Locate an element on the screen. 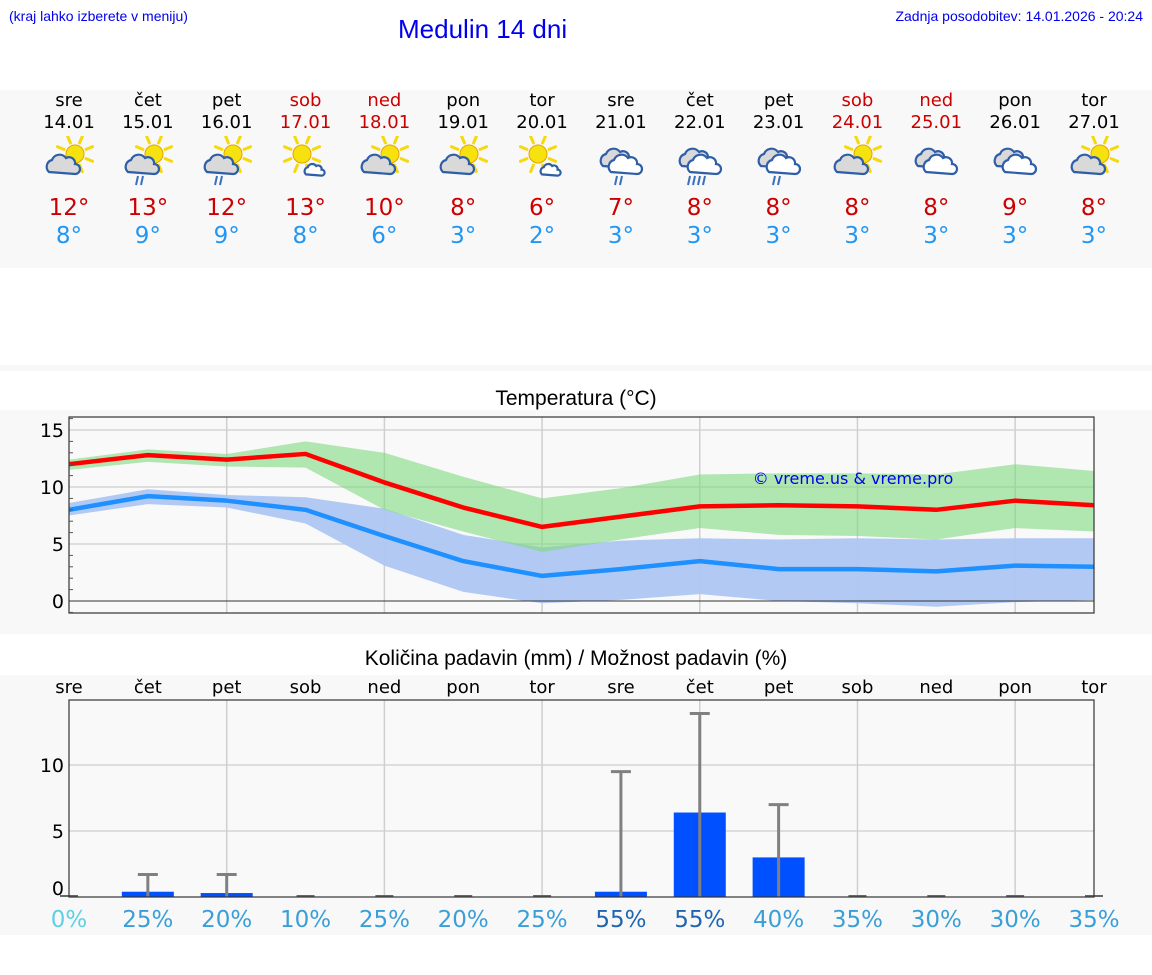 This screenshot has width=1152, height=975. day-date: 23.01 is located at coordinates (778, 122).